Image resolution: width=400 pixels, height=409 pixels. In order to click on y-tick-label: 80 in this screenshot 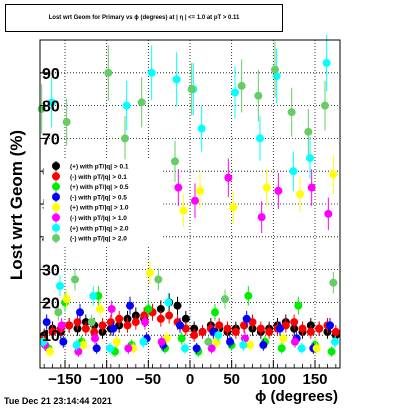, I will do `click(51, 107)`.